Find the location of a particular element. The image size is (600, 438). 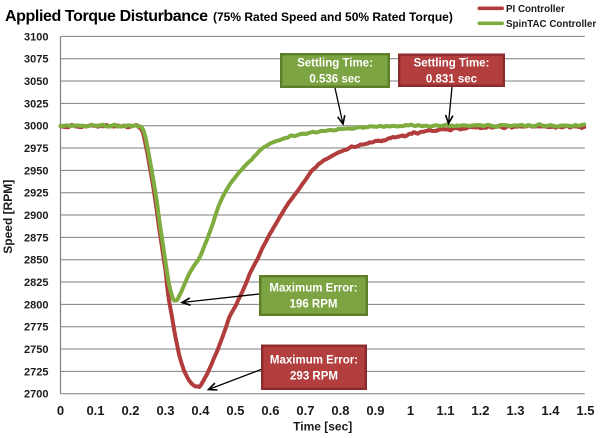

svg-text: 2700 is located at coordinates (36, 395).